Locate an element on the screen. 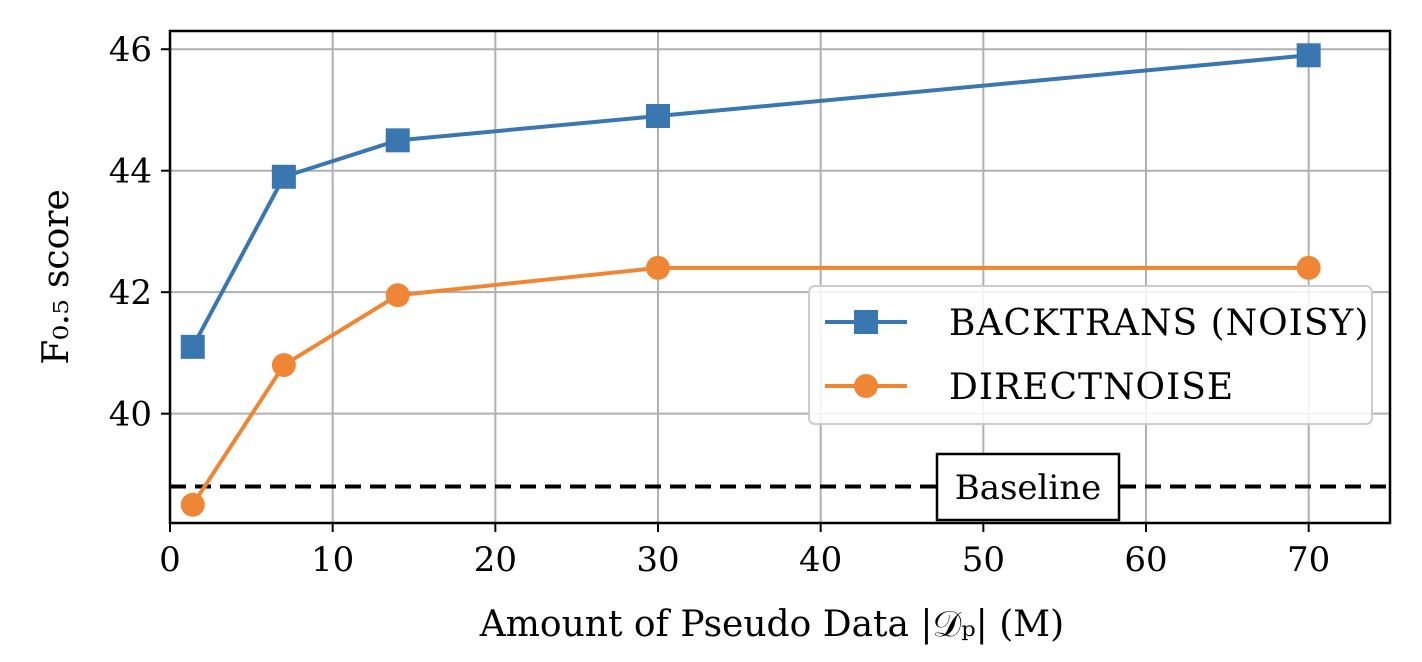 The image size is (1422, 662). x-tick-label: 10 is located at coordinates (332, 560).